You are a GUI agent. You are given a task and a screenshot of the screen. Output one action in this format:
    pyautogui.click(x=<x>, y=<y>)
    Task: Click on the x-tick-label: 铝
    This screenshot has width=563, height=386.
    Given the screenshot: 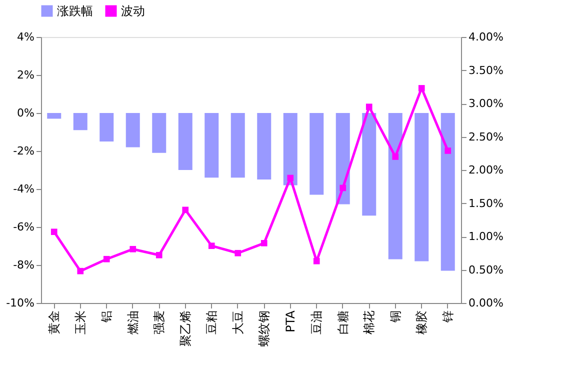 What is the action you would take?
    pyautogui.click(x=107, y=317)
    